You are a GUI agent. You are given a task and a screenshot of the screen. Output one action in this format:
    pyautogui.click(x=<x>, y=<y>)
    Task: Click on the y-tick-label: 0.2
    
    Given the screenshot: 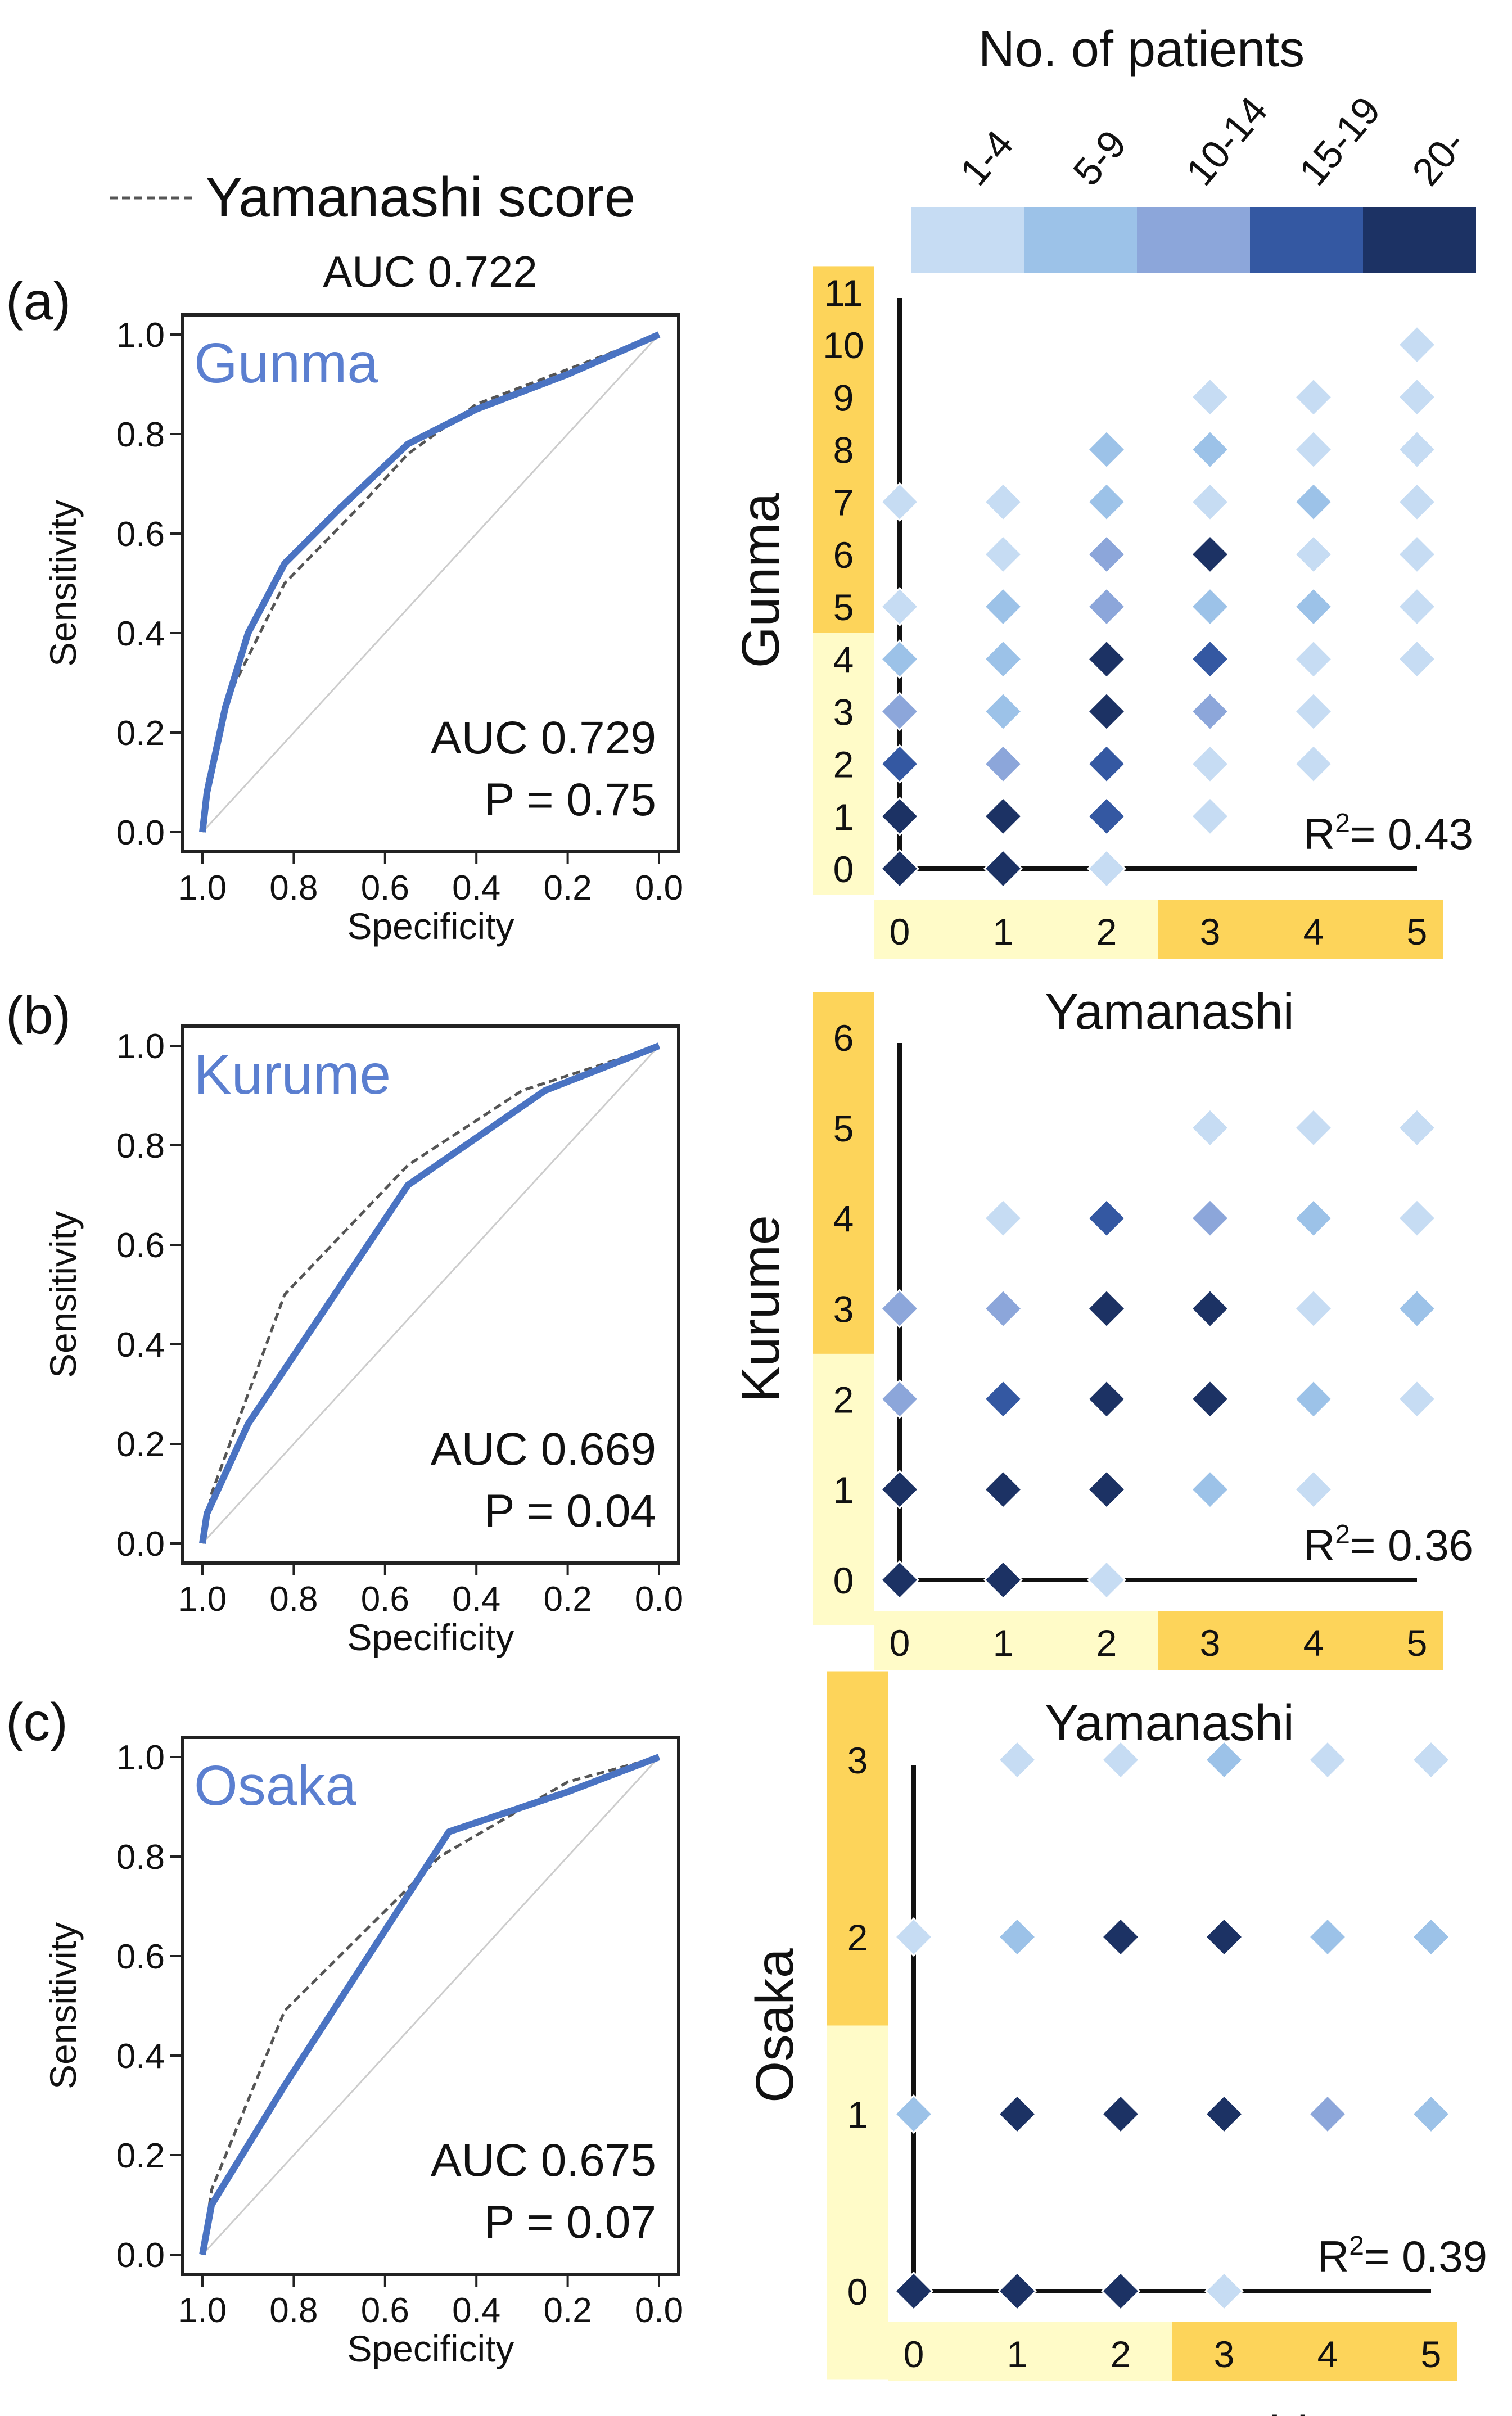 What is the action you would take?
    pyautogui.click(x=140, y=733)
    